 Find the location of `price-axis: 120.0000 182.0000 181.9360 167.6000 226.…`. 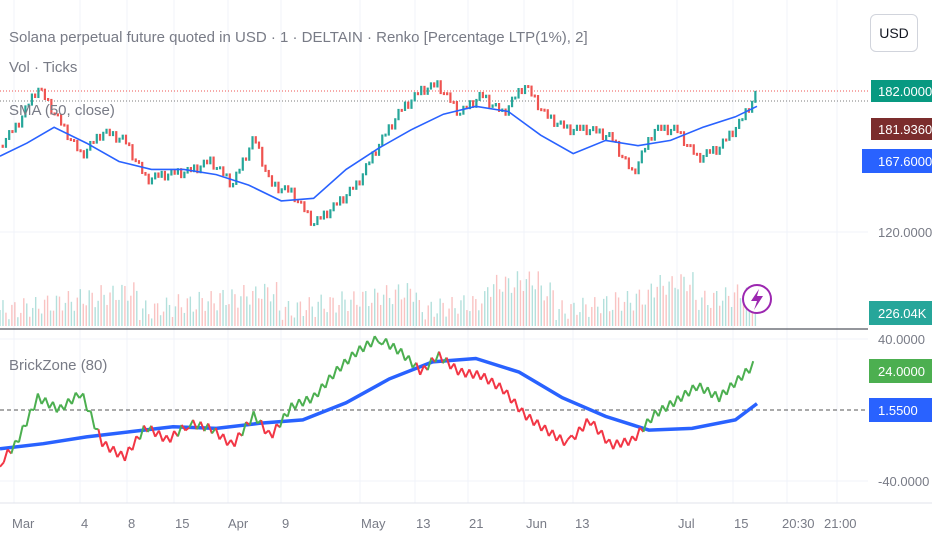

price-axis: 120.0000 182.0000 181.9360 167.6000 226.… is located at coordinates (897, 202).